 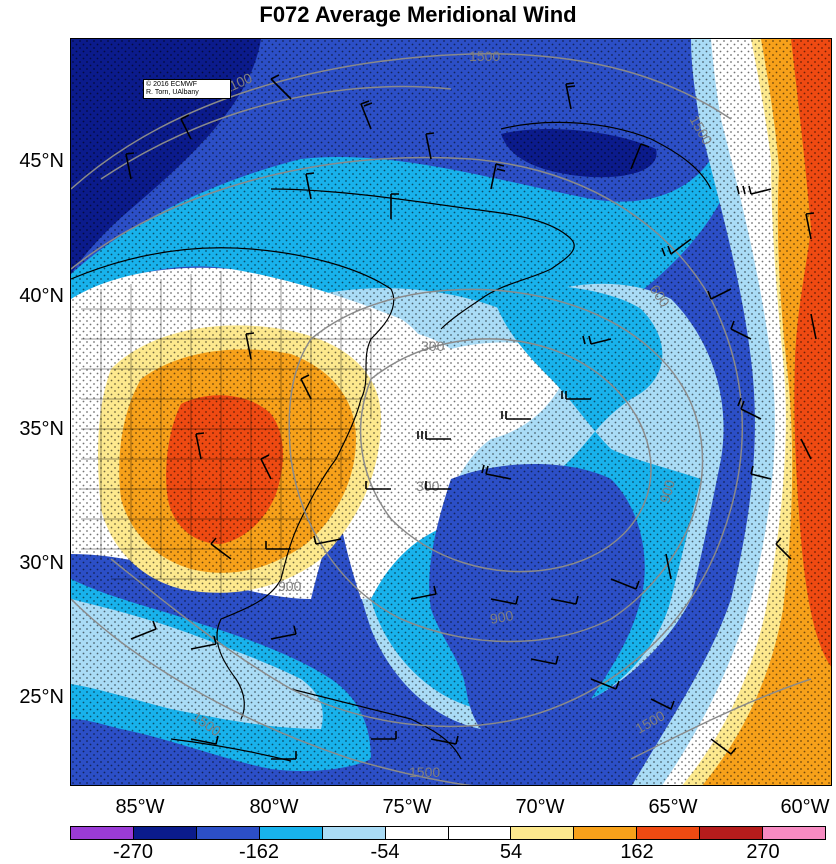 I want to click on lat-label: 45°N, so click(x=41, y=161).